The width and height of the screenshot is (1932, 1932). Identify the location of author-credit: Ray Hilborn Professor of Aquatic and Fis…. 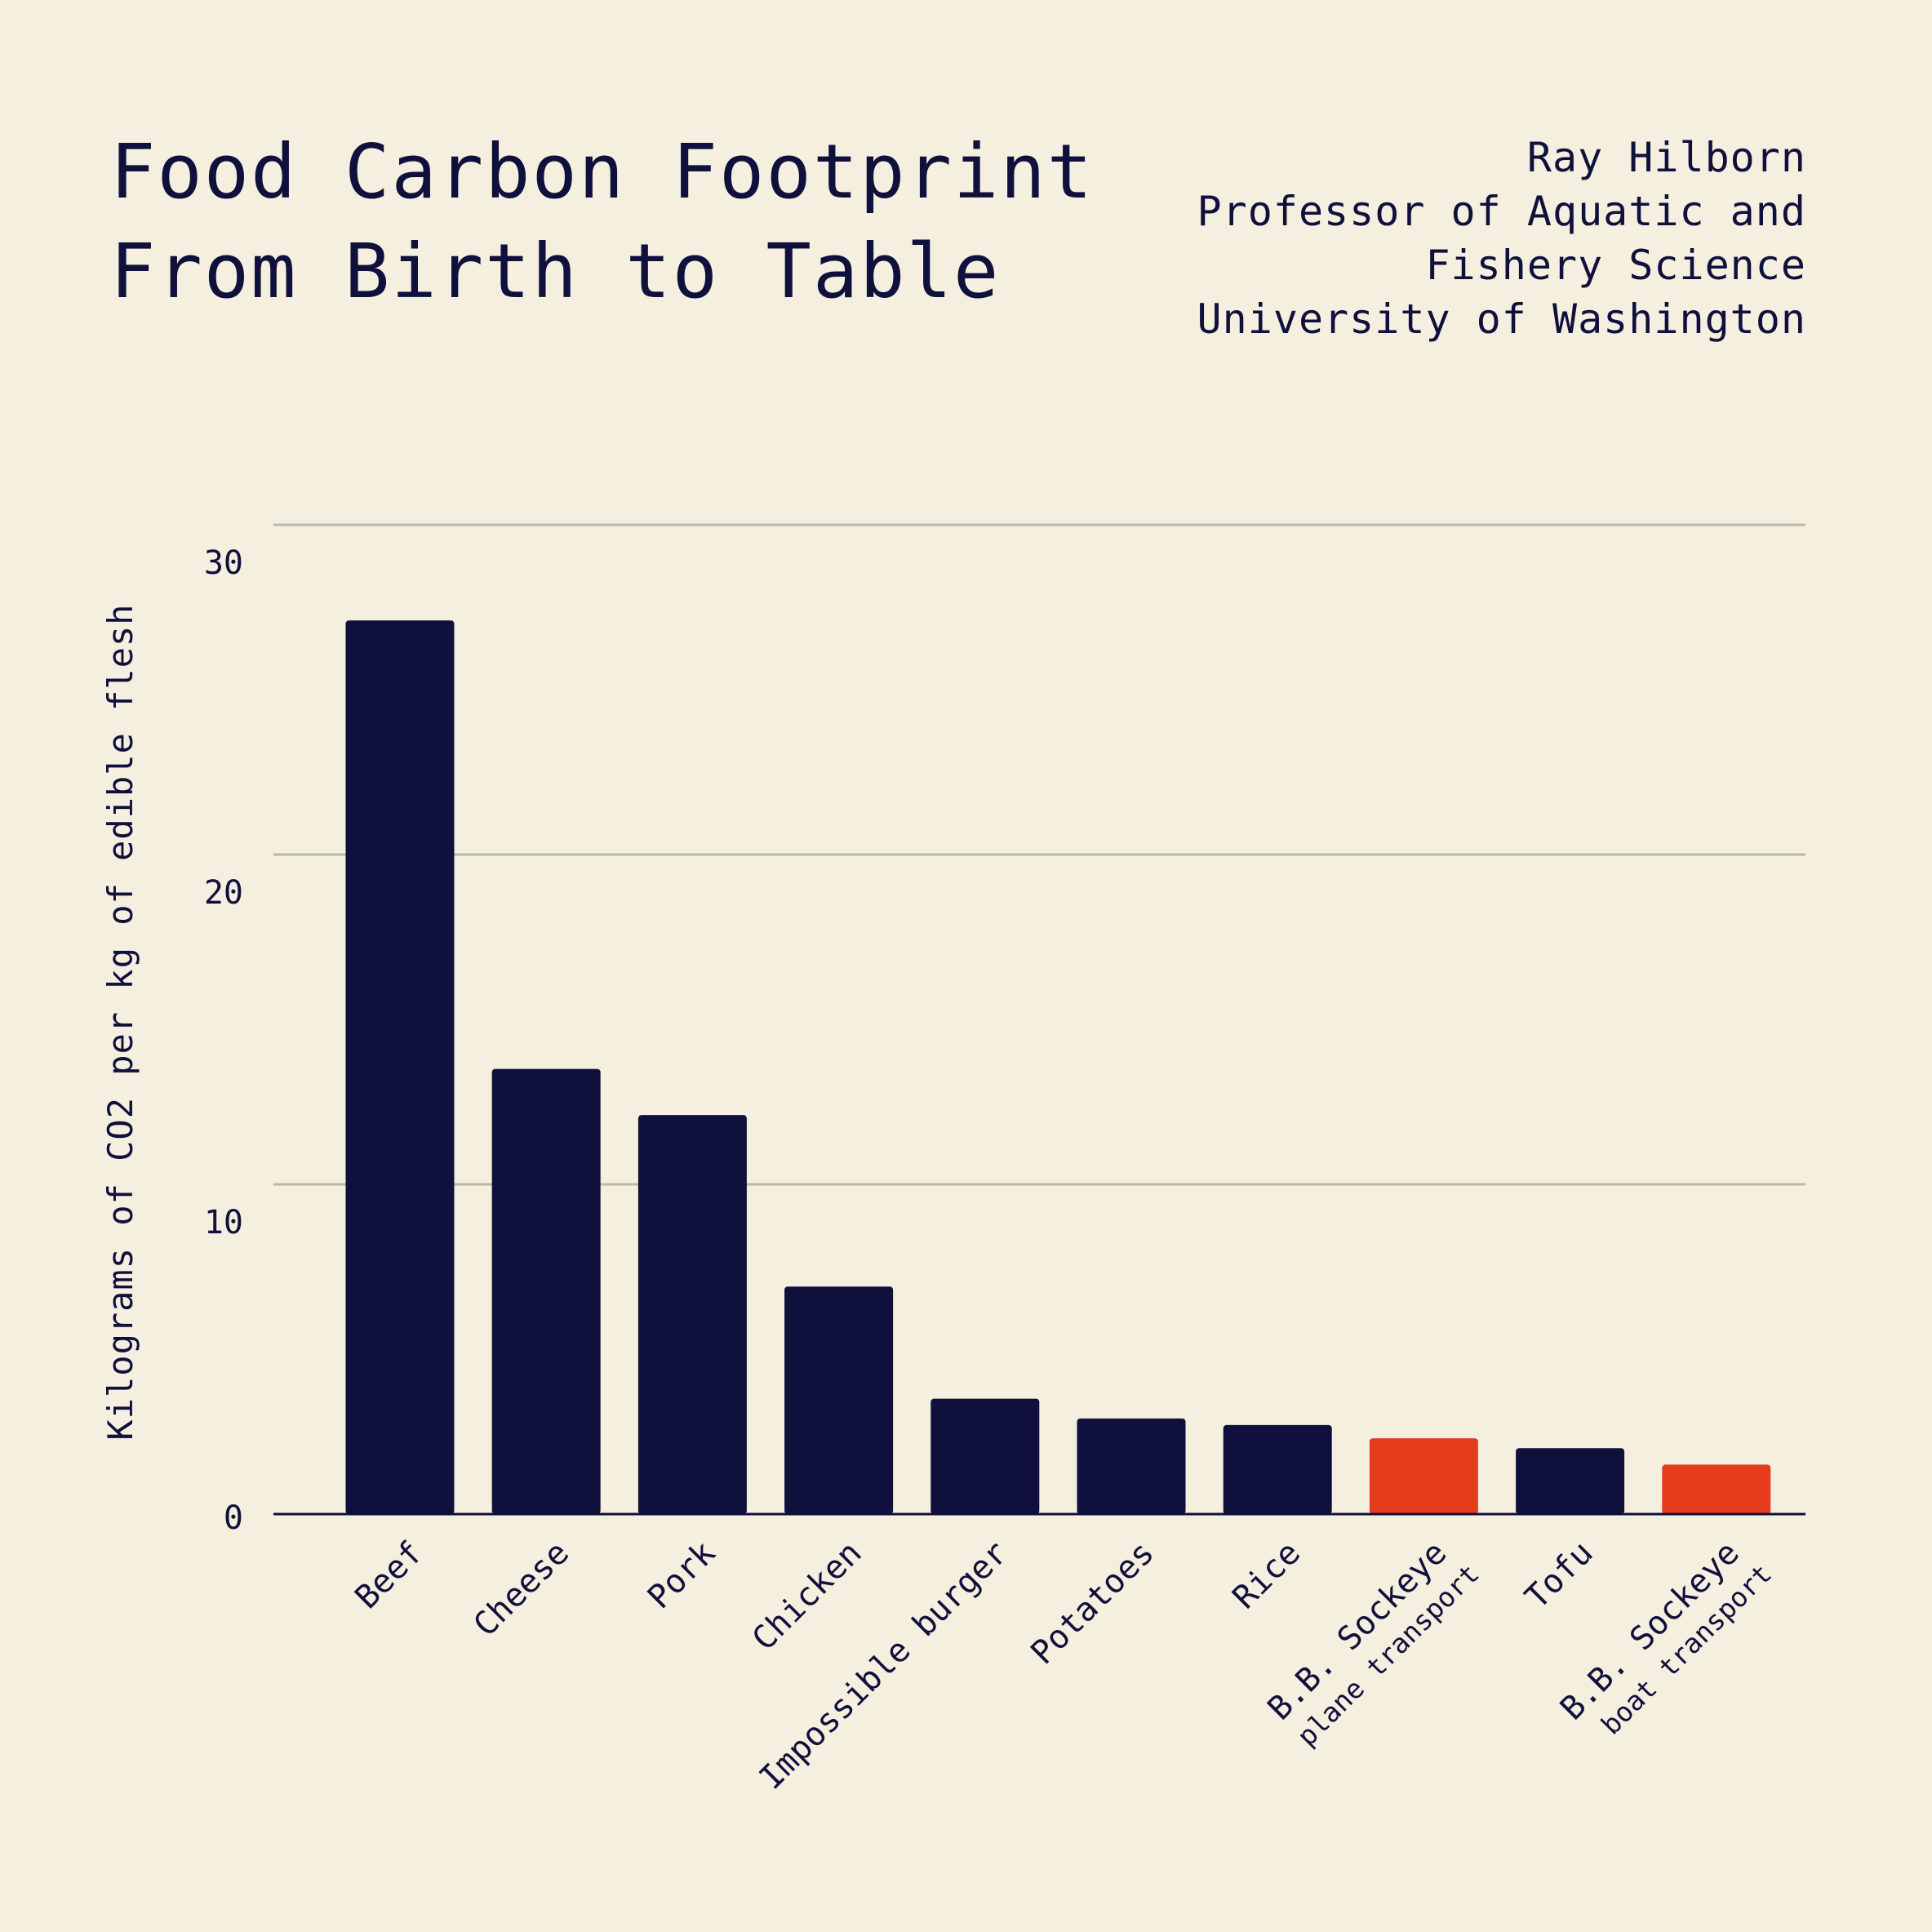
(1501, 238).